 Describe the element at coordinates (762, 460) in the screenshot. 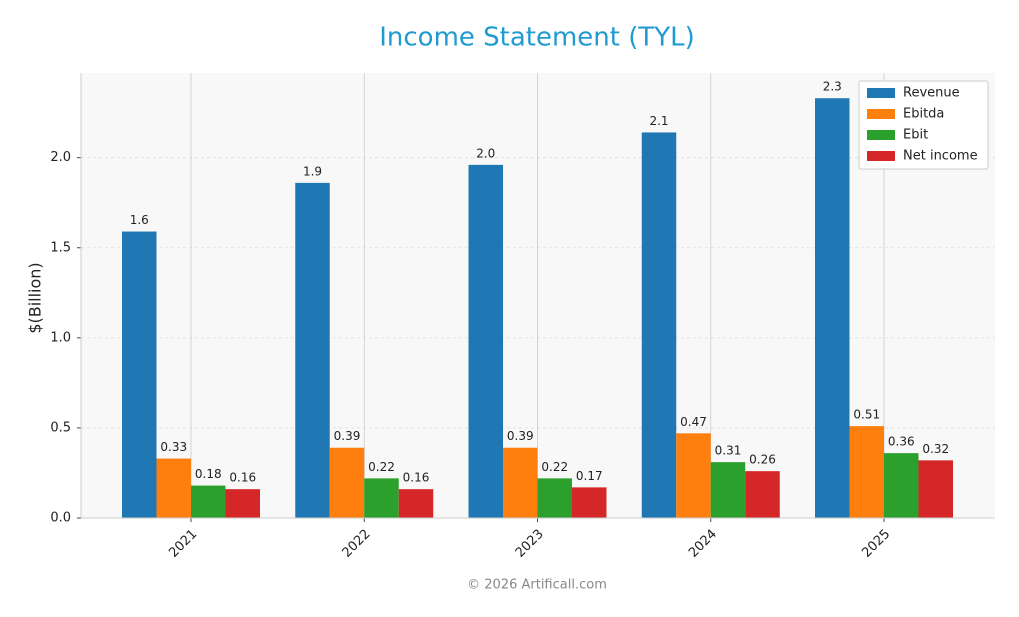

I see `value-label: 0.26` at that location.